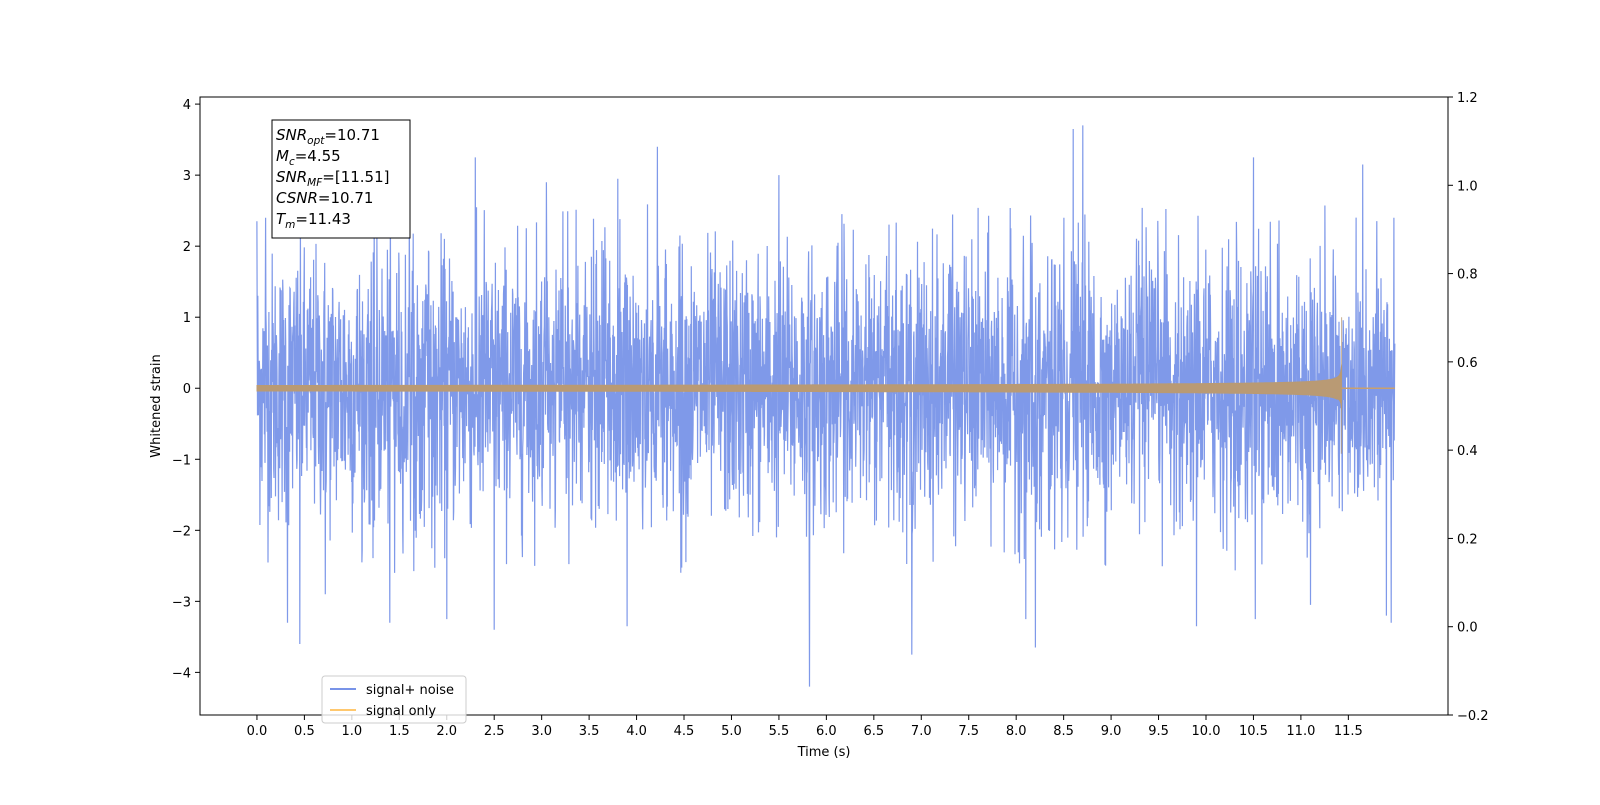 Image resolution: width=1600 pixels, height=805 pixels. I want to click on x-tick-label: 10.0, so click(1206, 731).